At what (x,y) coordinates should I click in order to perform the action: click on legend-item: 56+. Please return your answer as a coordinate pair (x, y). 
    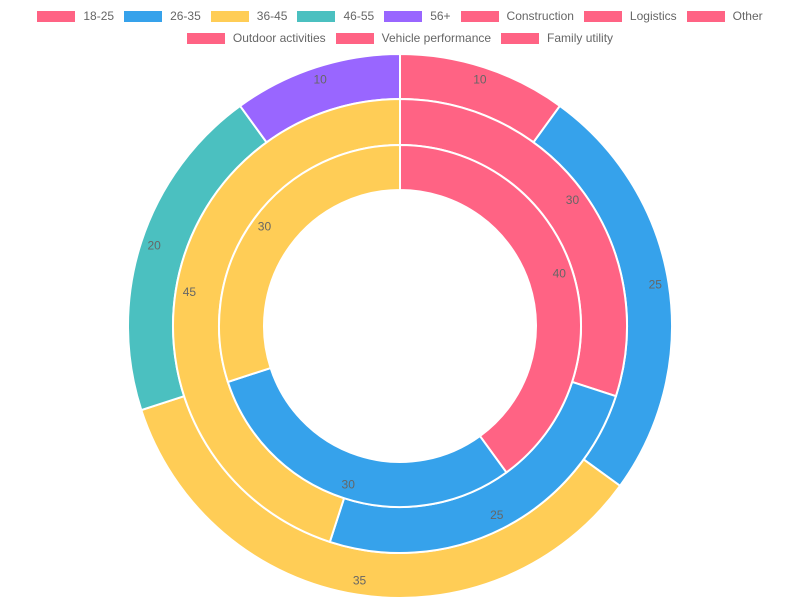
    Looking at the image, I should click on (417, 16).